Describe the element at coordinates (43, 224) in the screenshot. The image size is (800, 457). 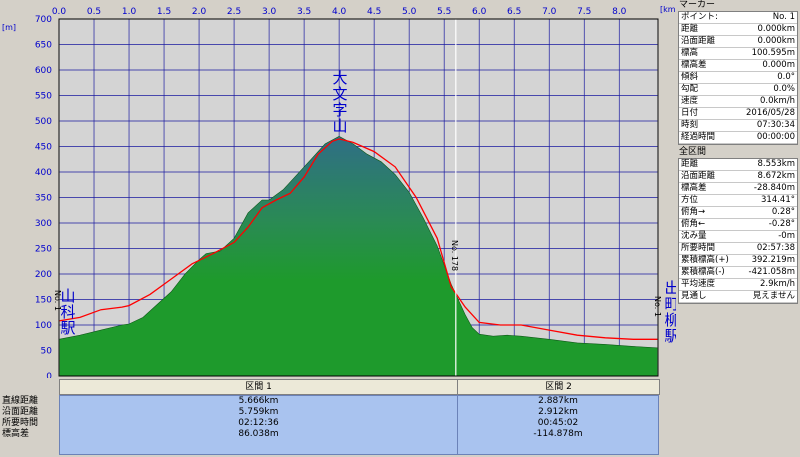
I see `y-tick-label: 300` at that location.